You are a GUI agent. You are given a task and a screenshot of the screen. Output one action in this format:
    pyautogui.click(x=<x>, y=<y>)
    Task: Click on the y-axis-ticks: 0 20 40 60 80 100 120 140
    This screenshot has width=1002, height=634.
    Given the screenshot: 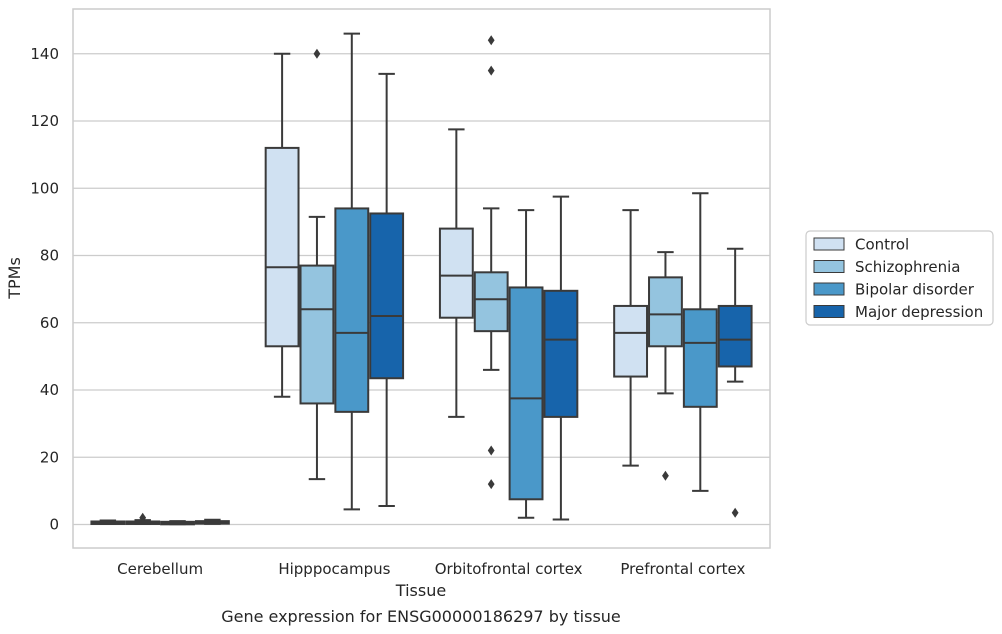 What is the action you would take?
    pyautogui.click(x=44, y=289)
    